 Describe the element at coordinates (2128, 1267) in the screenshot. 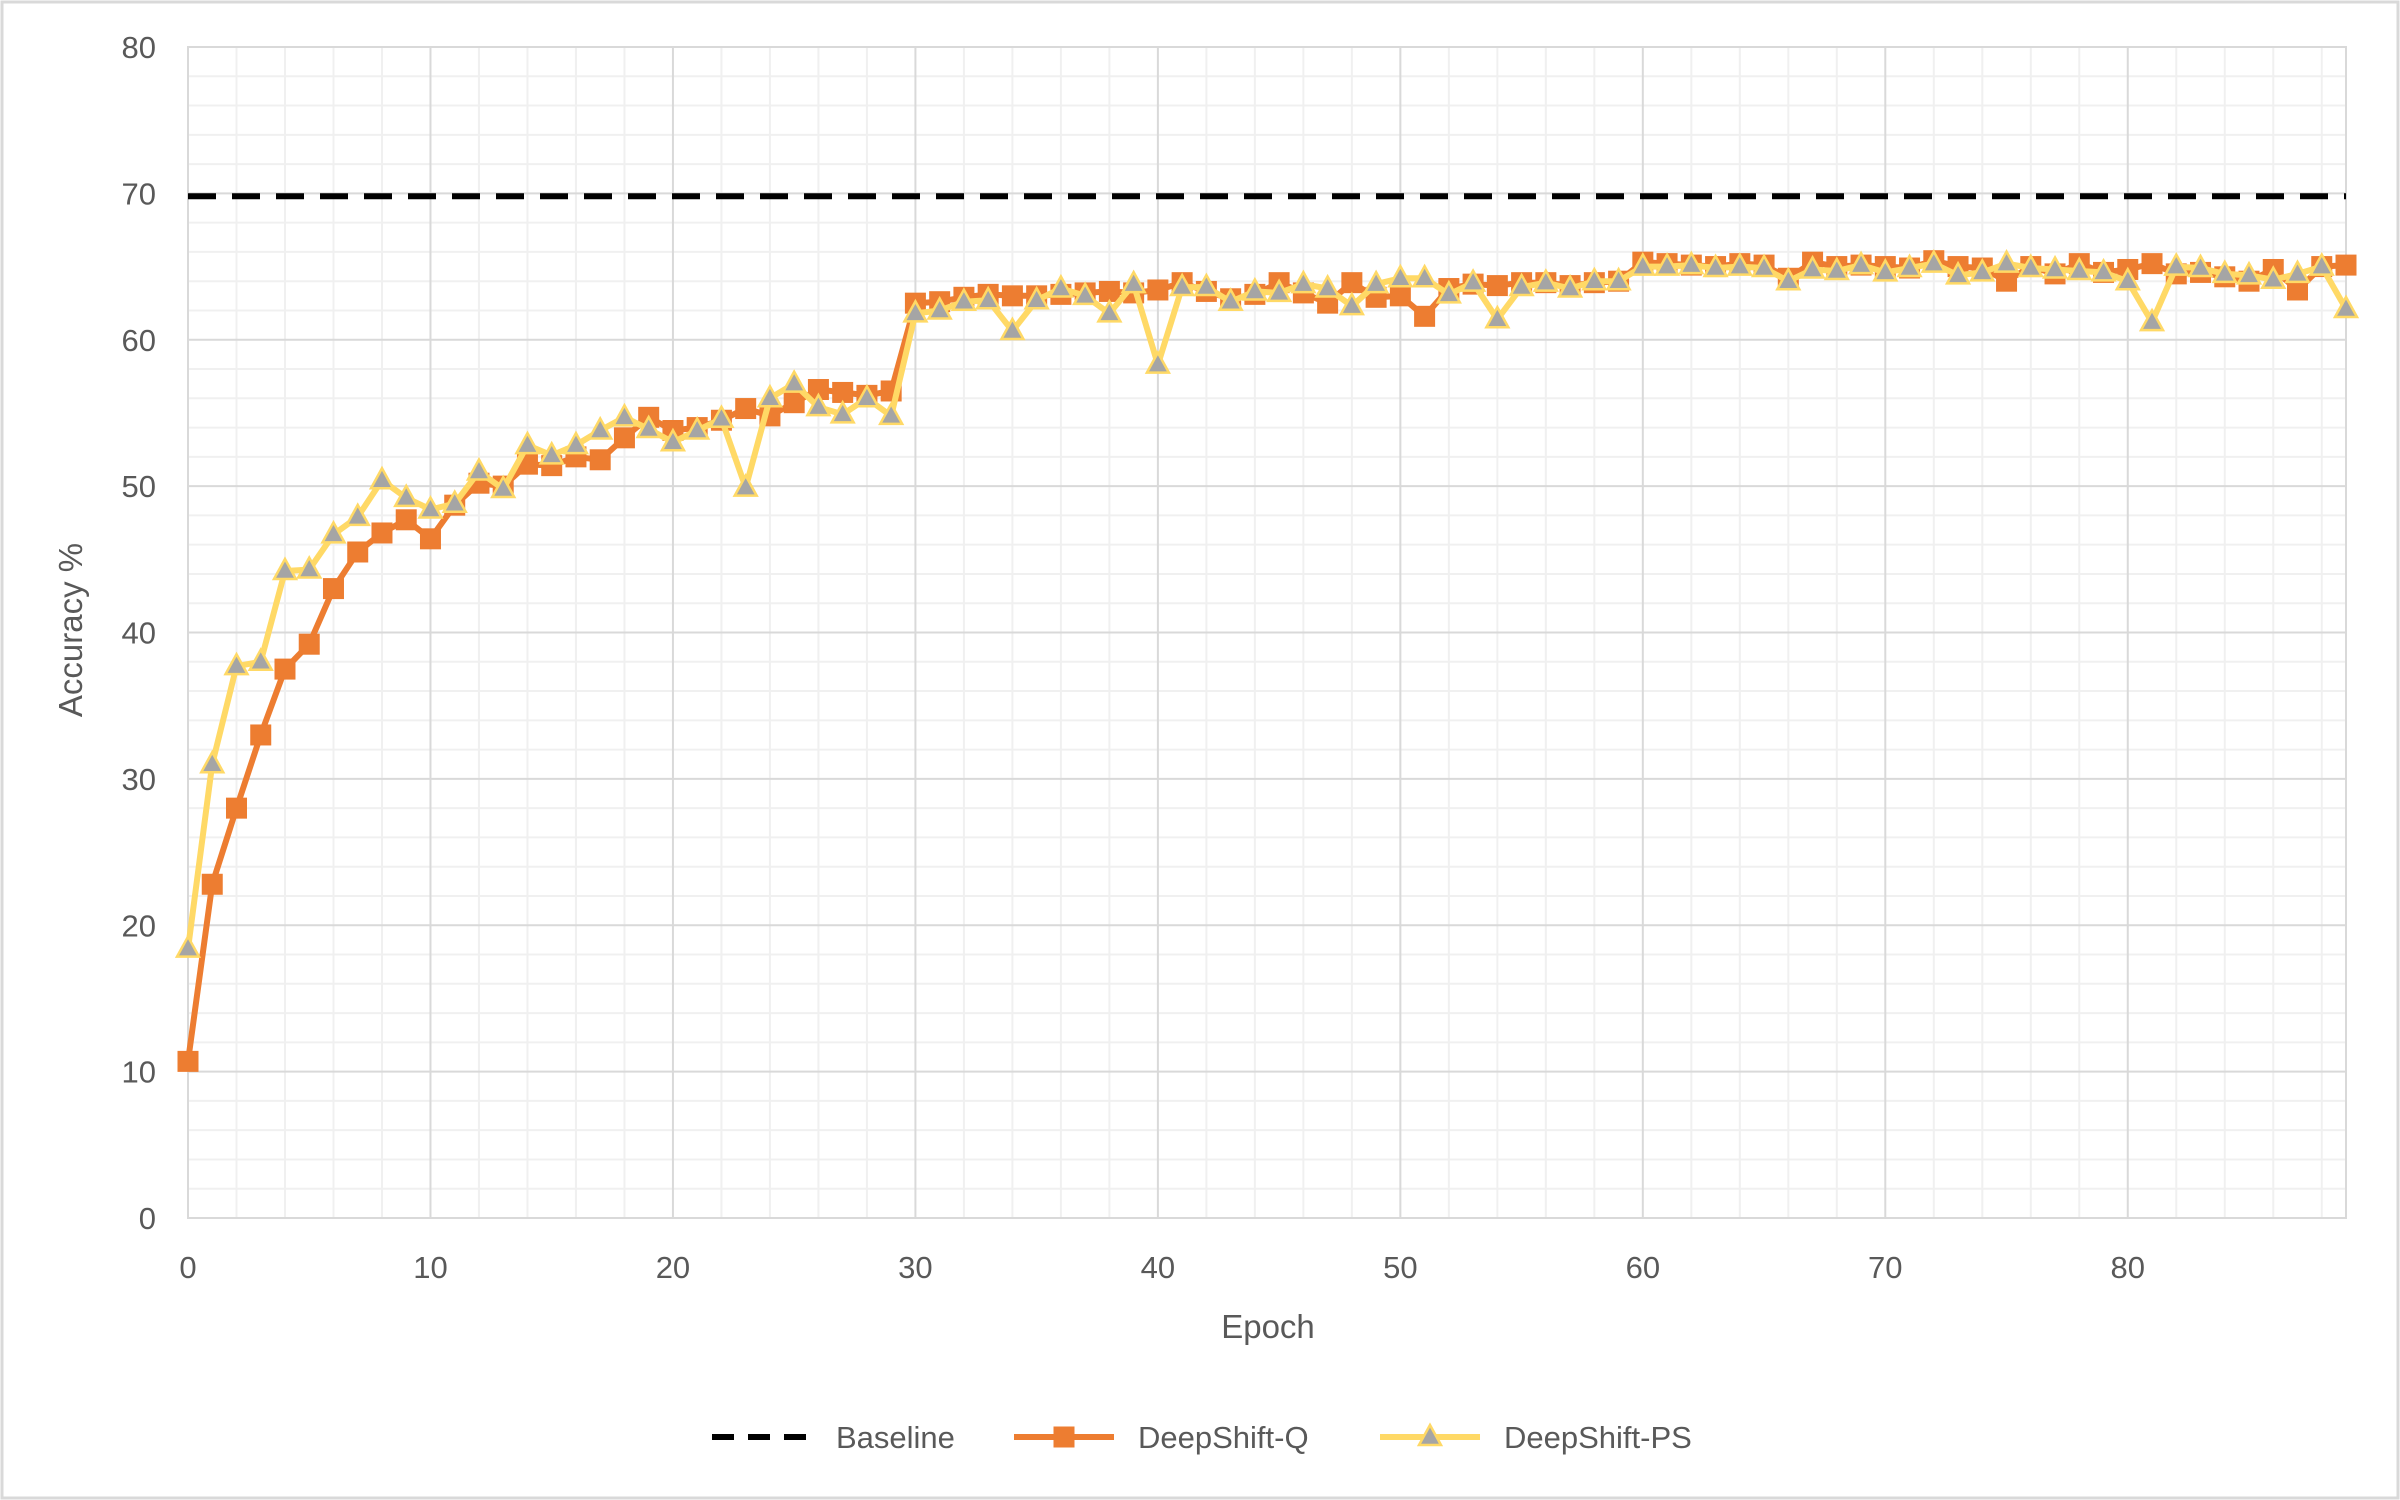

I see `x-tick-label: 80` at that location.